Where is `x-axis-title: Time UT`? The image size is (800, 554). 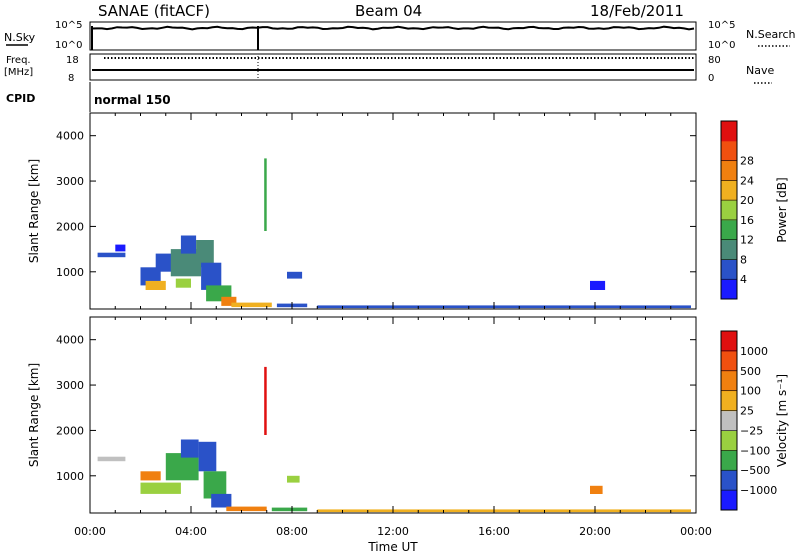
x-axis-title: Time UT is located at coordinates (392, 547).